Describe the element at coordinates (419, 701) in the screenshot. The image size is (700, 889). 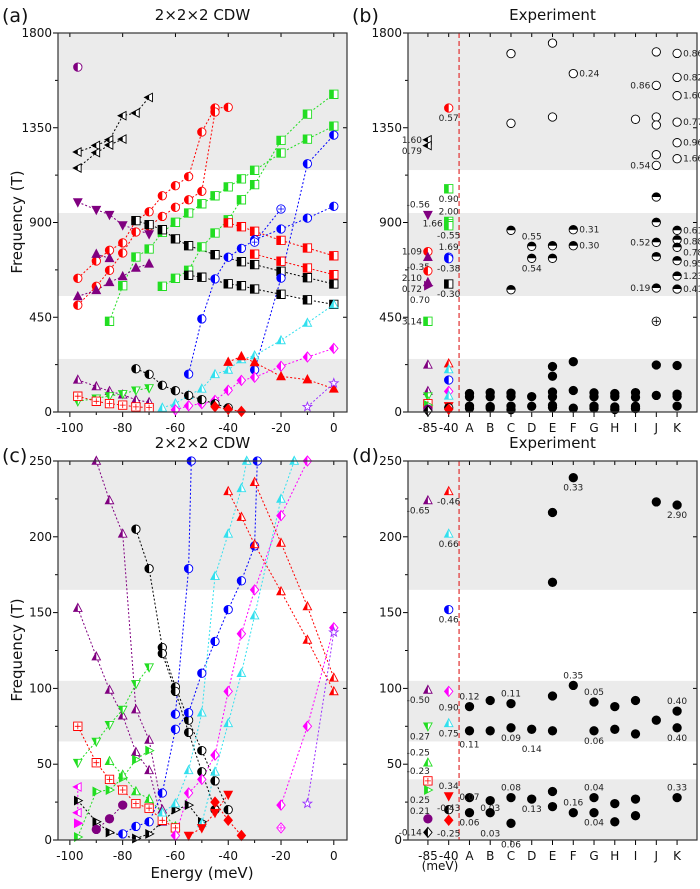
I see `data-label: -0.50` at that location.